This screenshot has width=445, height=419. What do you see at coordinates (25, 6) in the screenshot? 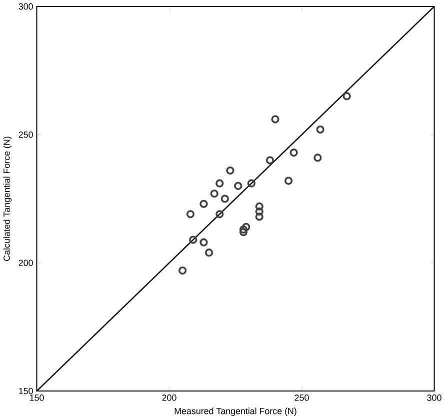
I see `y-tick-label: 300` at bounding box center [25, 6].